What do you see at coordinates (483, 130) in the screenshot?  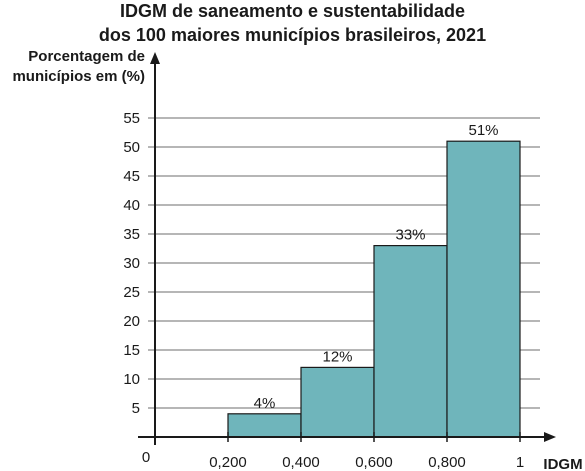 I see `data-label-3: 51%` at bounding box center [483, 130].